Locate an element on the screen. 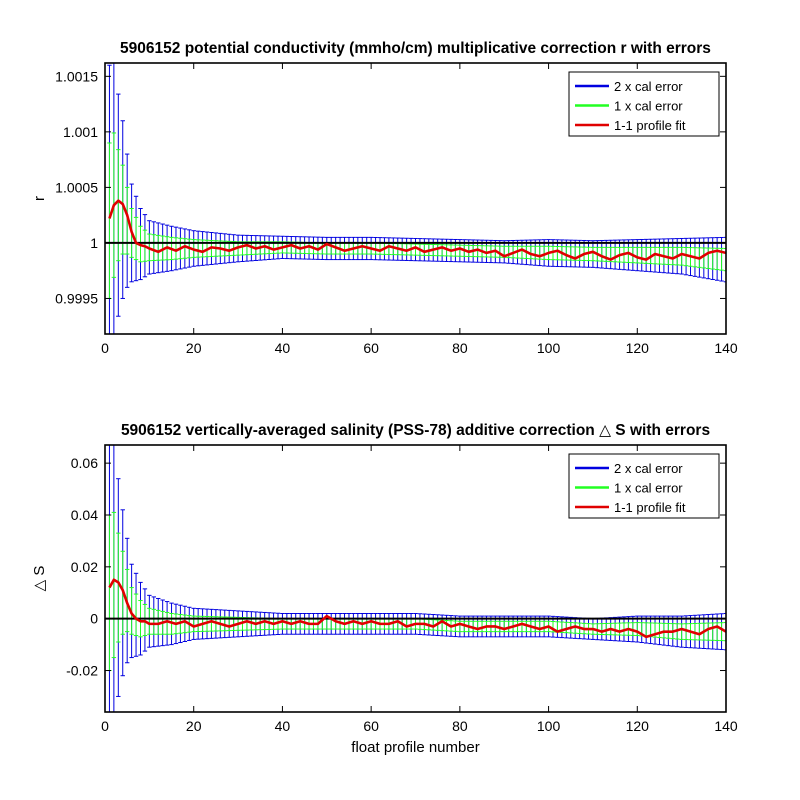 Image resolution: width=800 pixels, height=800 pixels. y-tick-label: -0.02 is located at coordinates (82, 671).